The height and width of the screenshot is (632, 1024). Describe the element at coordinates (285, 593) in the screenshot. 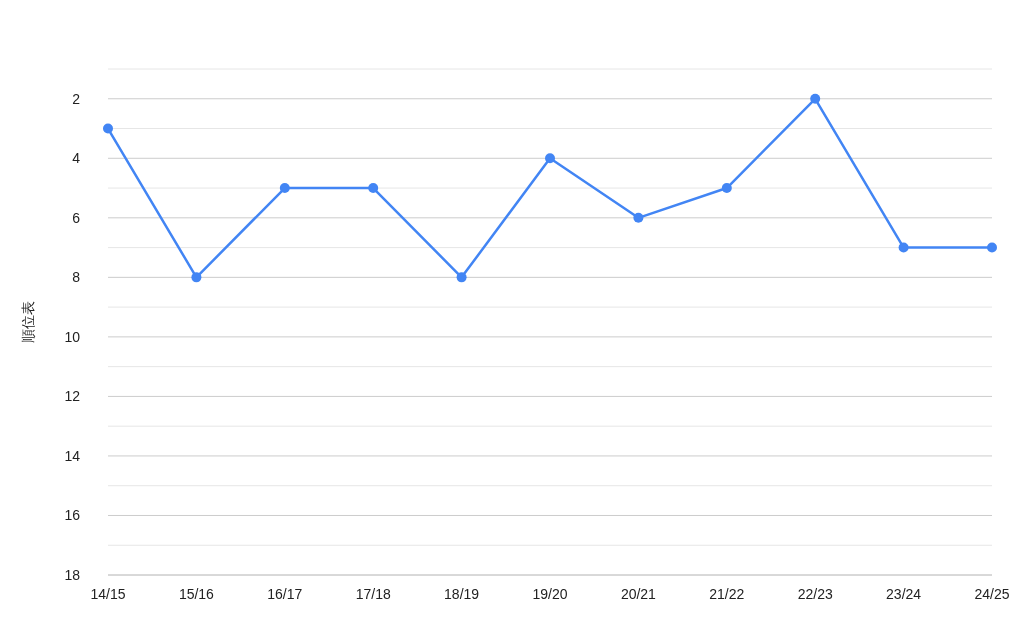

I see `x-tick-label: 16/17` at that location.